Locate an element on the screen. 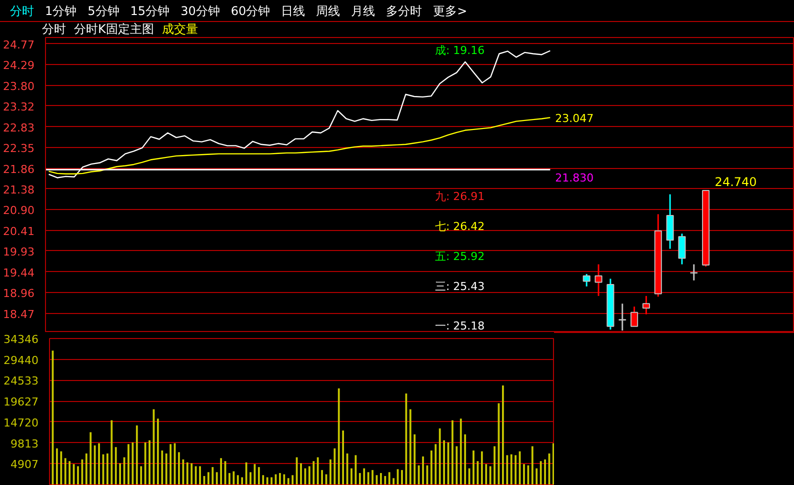 The width and height of the screenshot is (794, 485). y-tick-label: 19.44 is located at coordinates (19, 273).